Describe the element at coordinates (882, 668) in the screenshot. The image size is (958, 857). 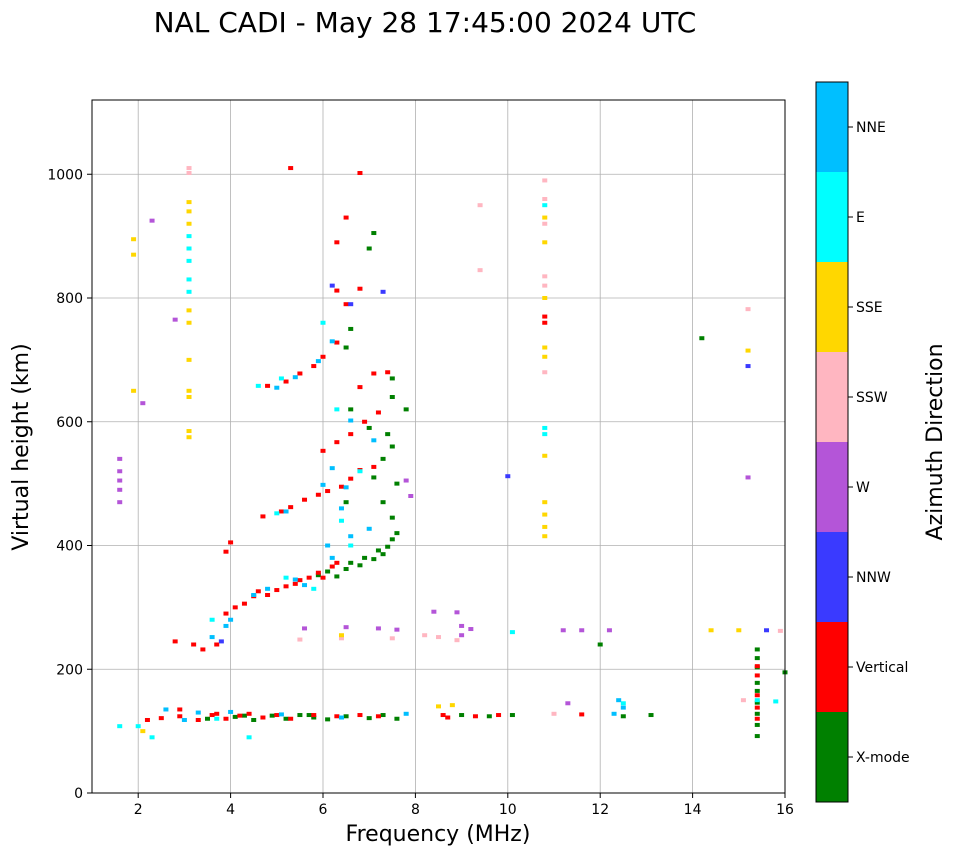
I see `colorbar-tick-label: Vertical` at that location.